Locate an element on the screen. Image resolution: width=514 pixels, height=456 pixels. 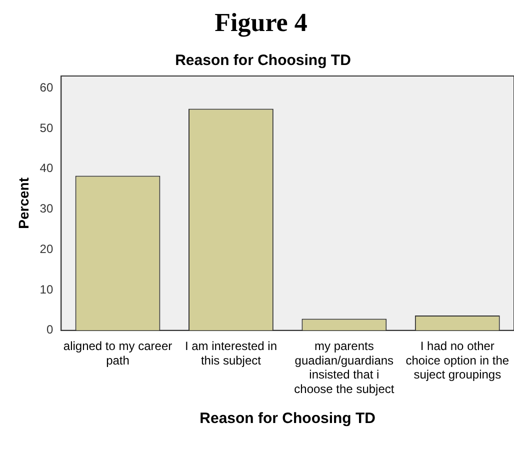
x-tick-label: I am interested in this subject is located at coordinates (230, 353).